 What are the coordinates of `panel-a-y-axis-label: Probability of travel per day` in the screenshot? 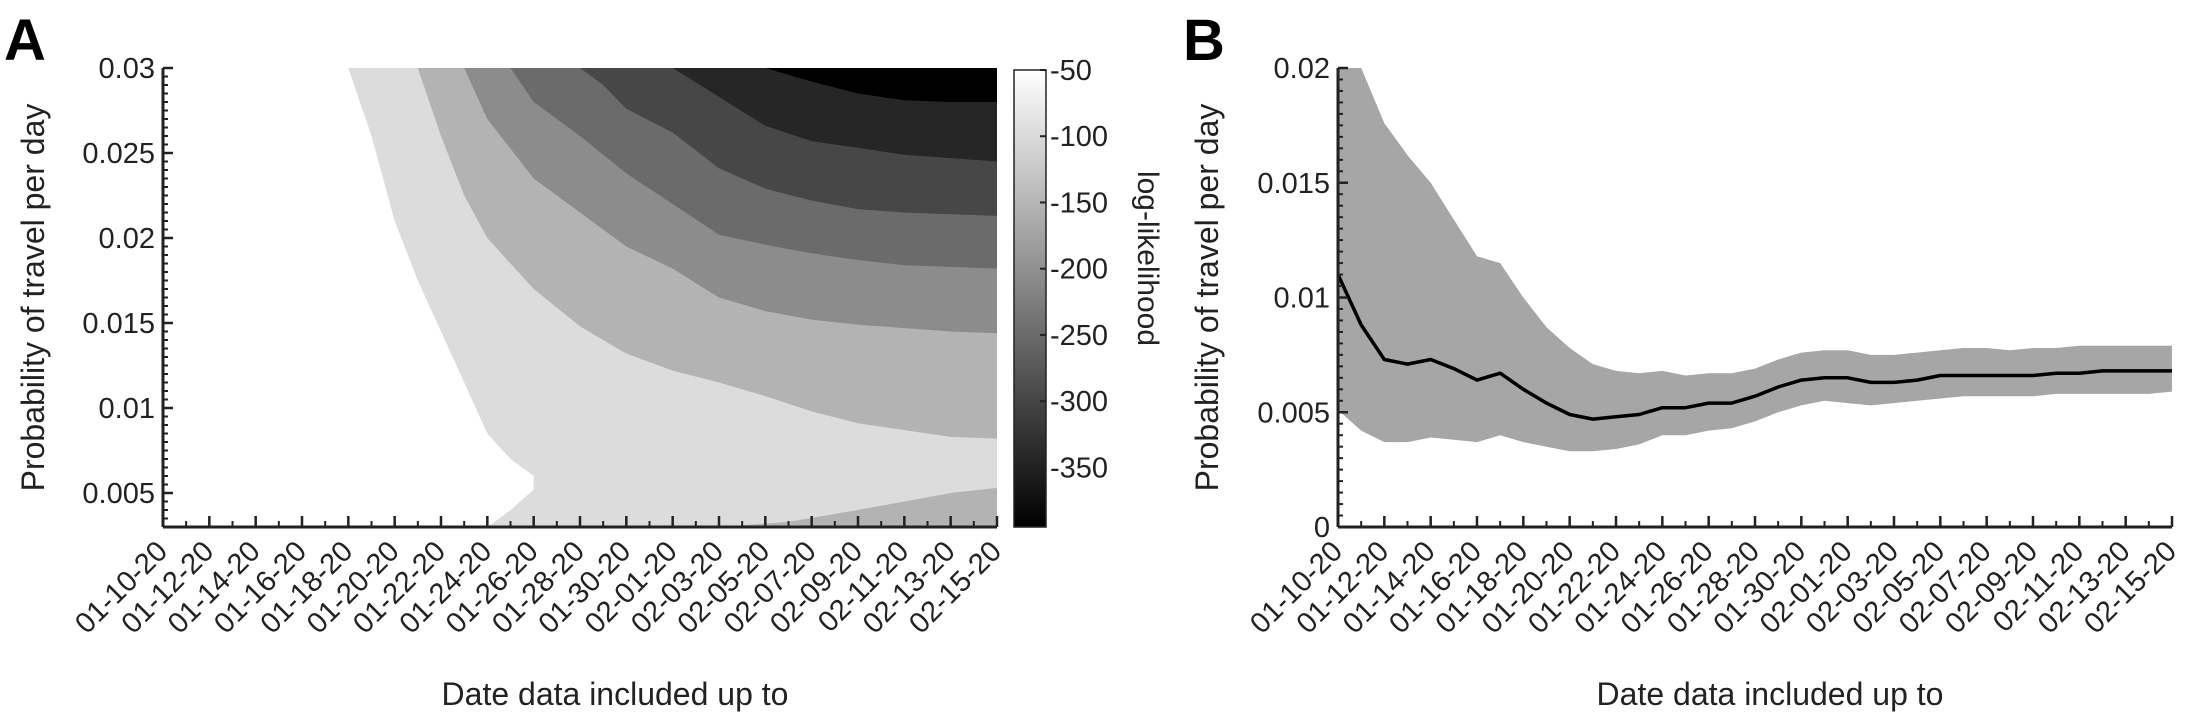 It's located at (33, 298).